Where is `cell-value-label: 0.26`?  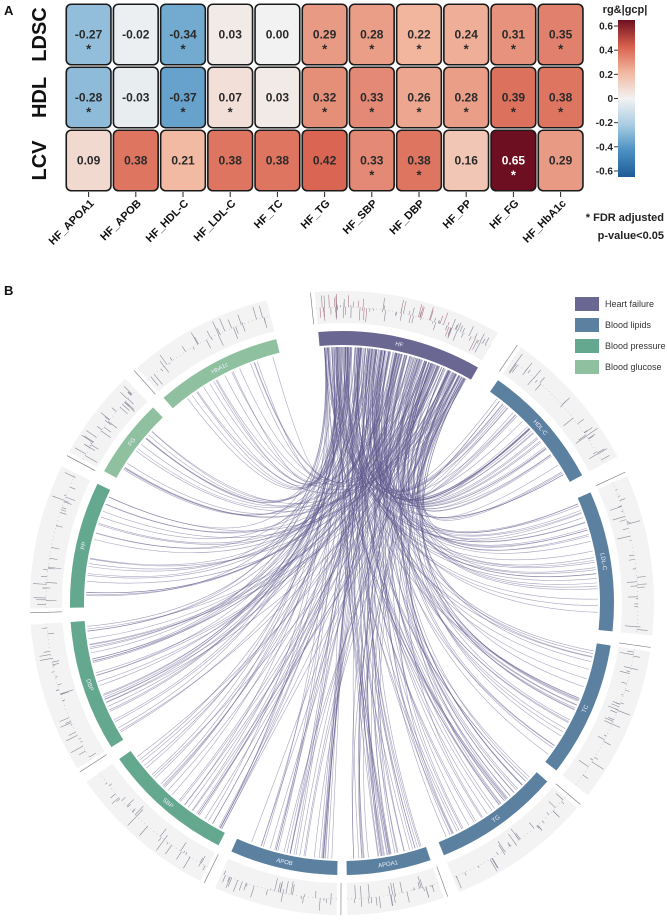
cell-value-label: 0.26 is located at coordinates (419, 98).